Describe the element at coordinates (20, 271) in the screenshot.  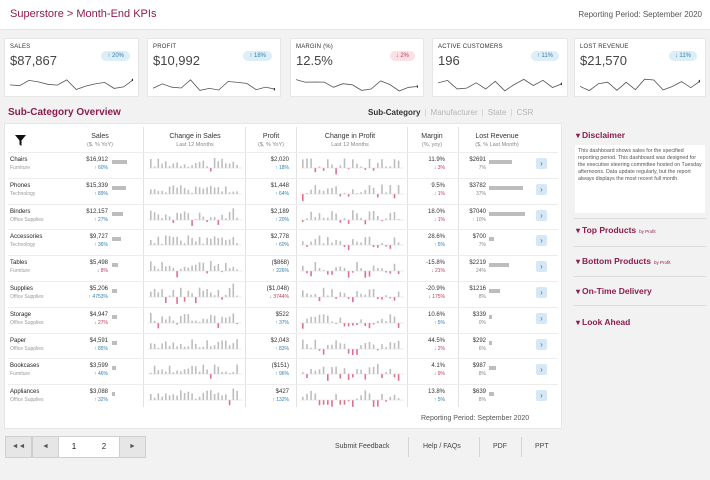
I see `row-category: Furniture` at that location.